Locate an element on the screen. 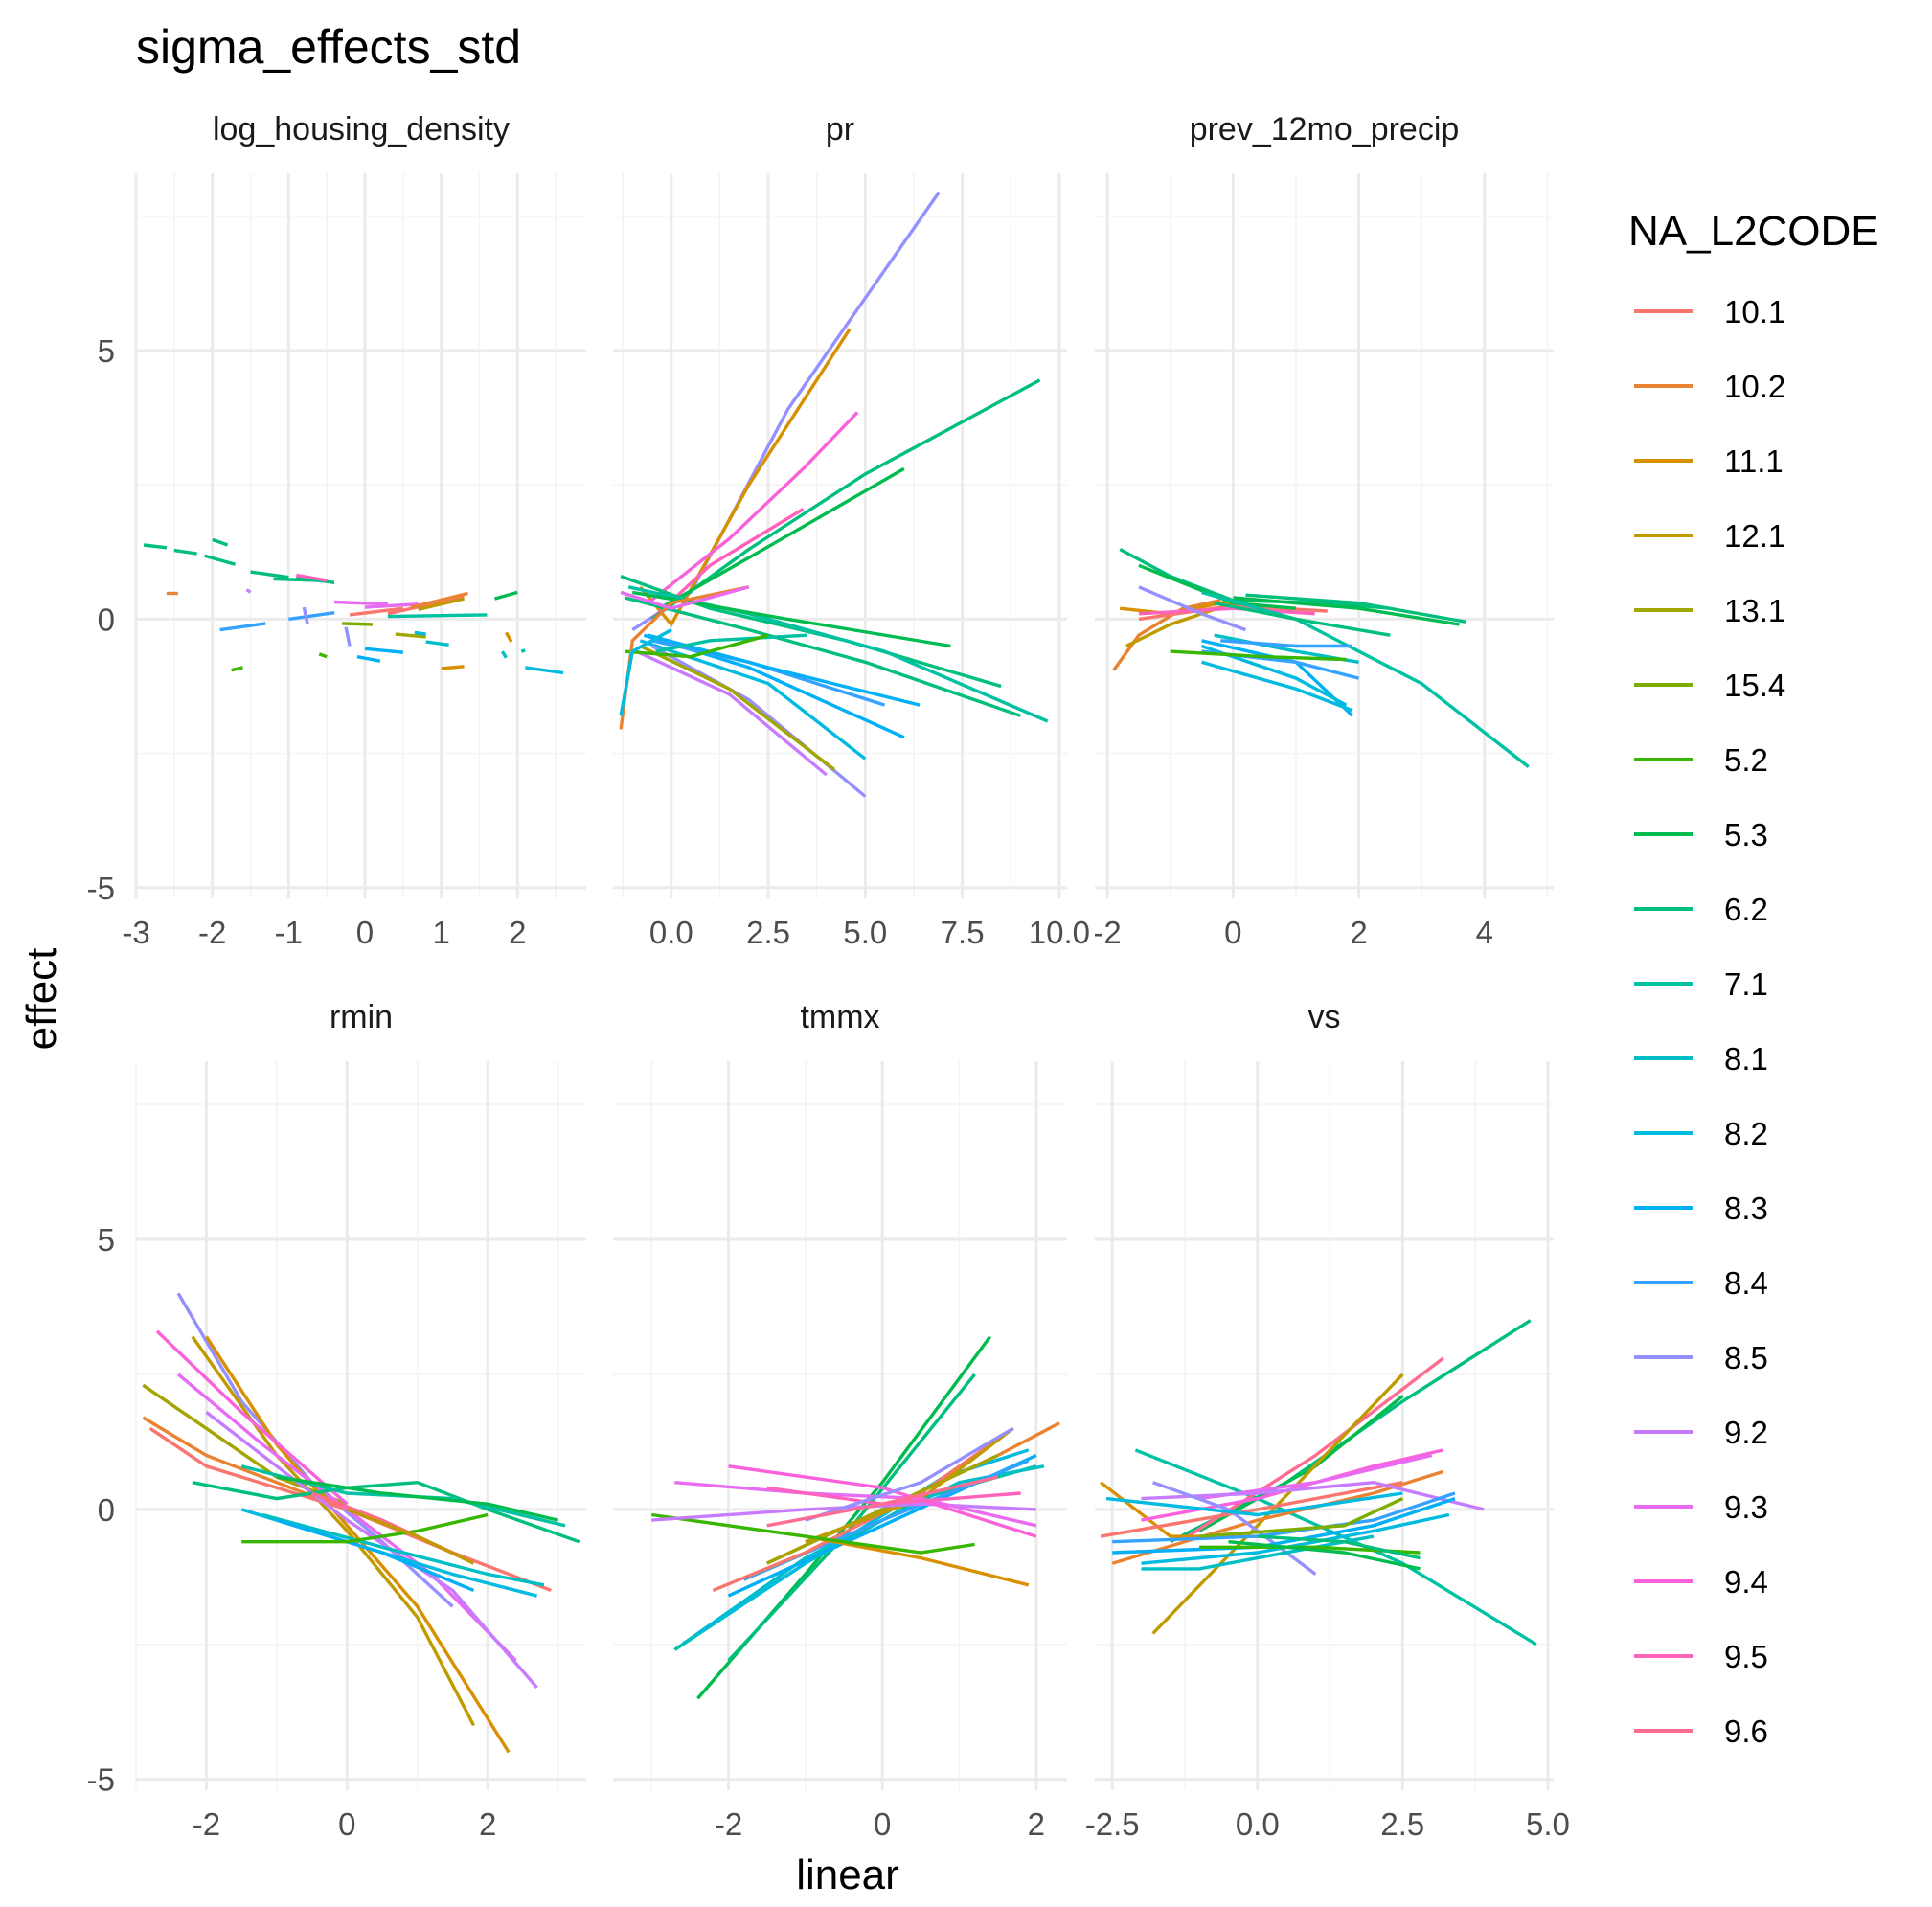 The width and height of the screenshot is (1932, 1907). legend-item: 9.6 is located at coordinates (1701, 1731).